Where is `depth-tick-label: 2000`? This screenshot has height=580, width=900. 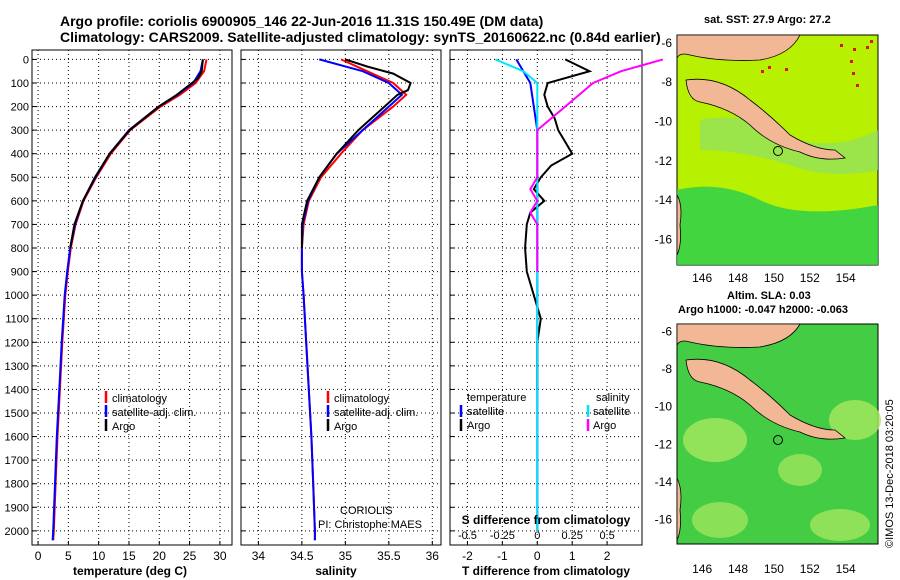 depth-tick-label: 2000 is located at coordinates (17, 532).